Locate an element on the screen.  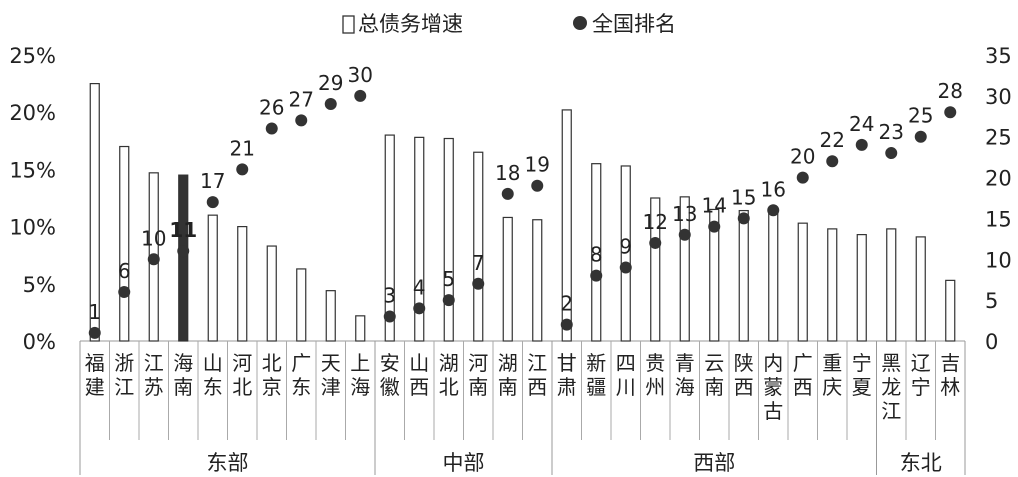
rank-label: 18 is located at coordinates (507, 173).